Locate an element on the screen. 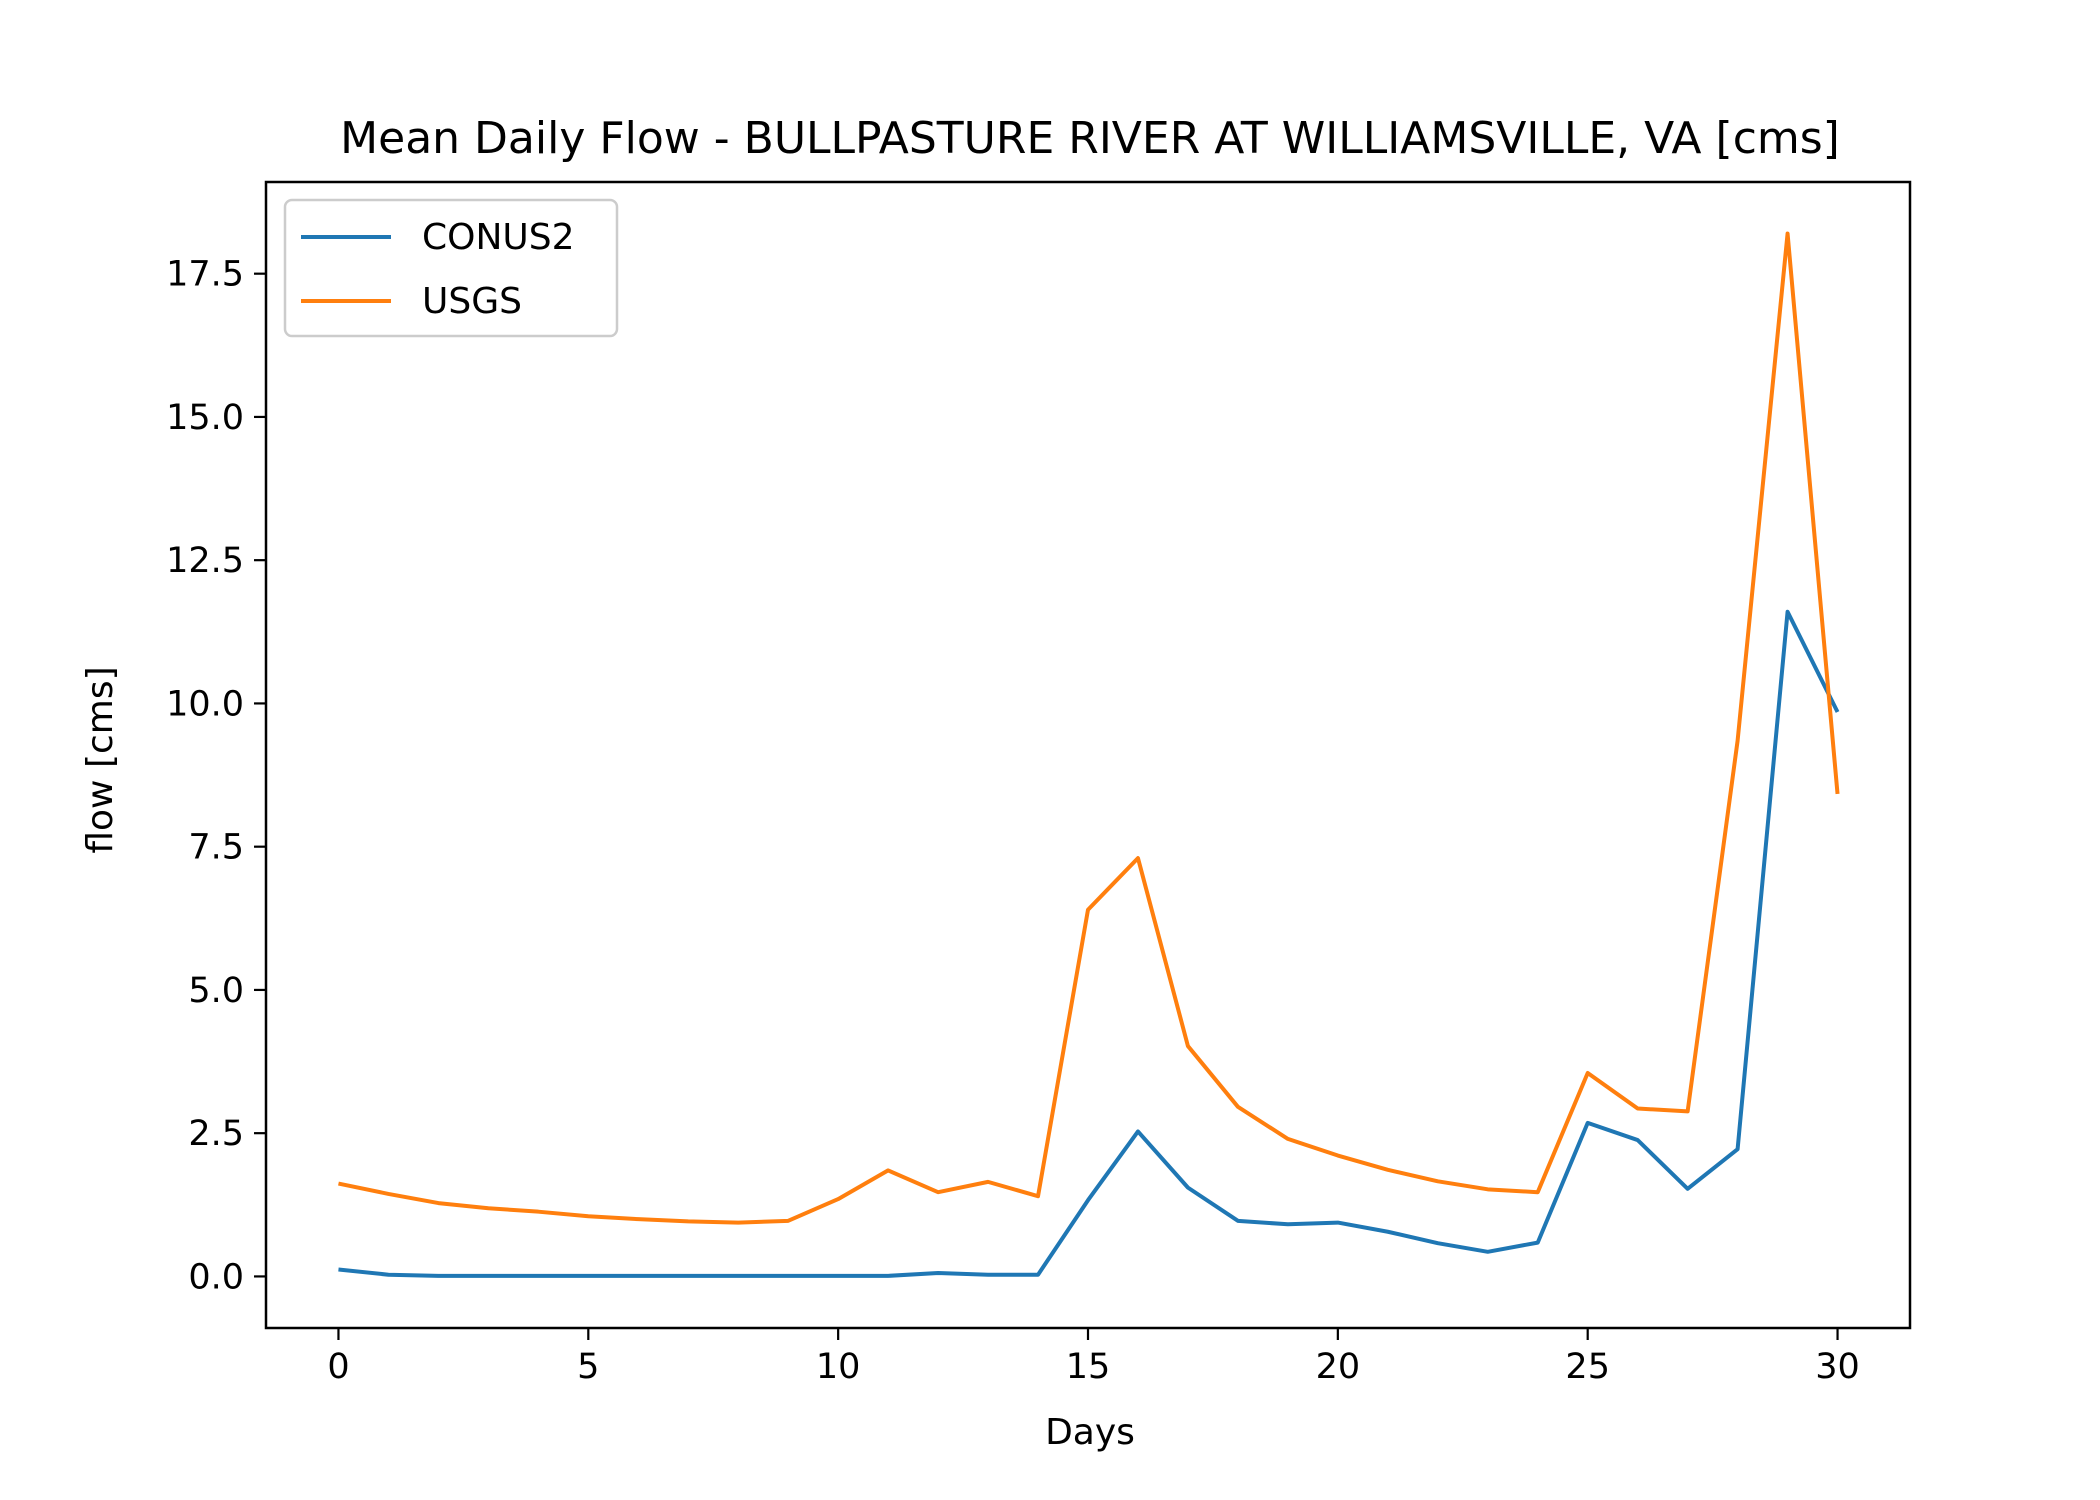 The height and width of the screenshot is (1500, 2100). y-tick-label: 7.5 is located at coordinates (216, 848).